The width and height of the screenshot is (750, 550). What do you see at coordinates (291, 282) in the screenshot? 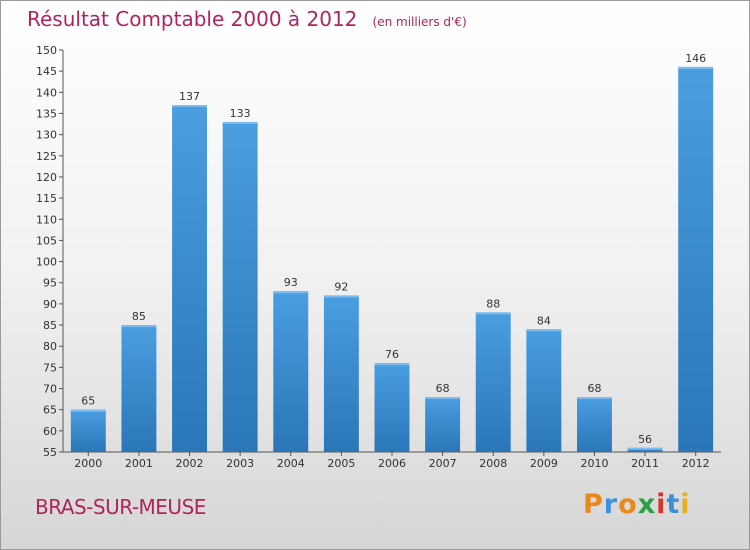
I see `value-label-2004: 93` at bounding box center [291, 282].